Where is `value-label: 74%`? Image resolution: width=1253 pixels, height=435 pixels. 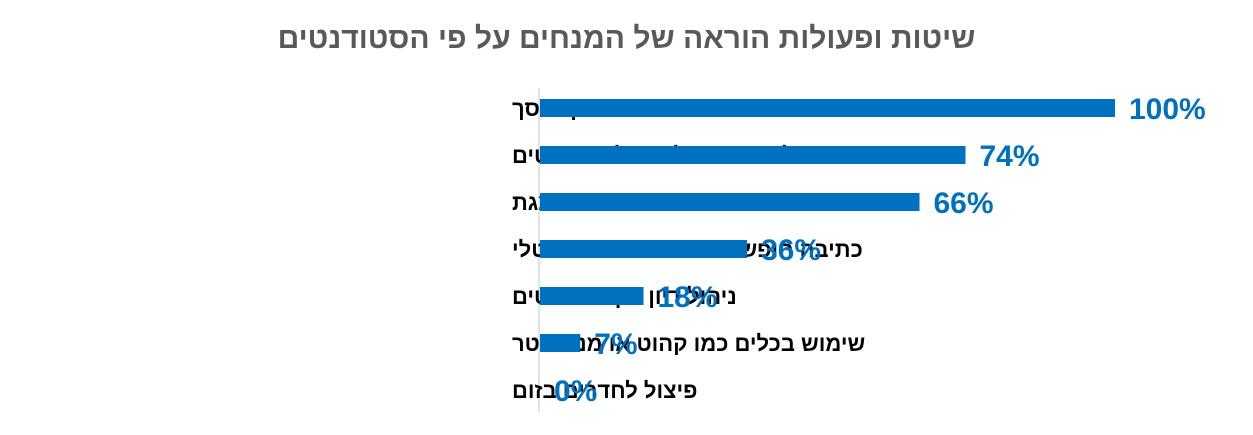
value-label: 74% is located at coordinates (1010, 156).